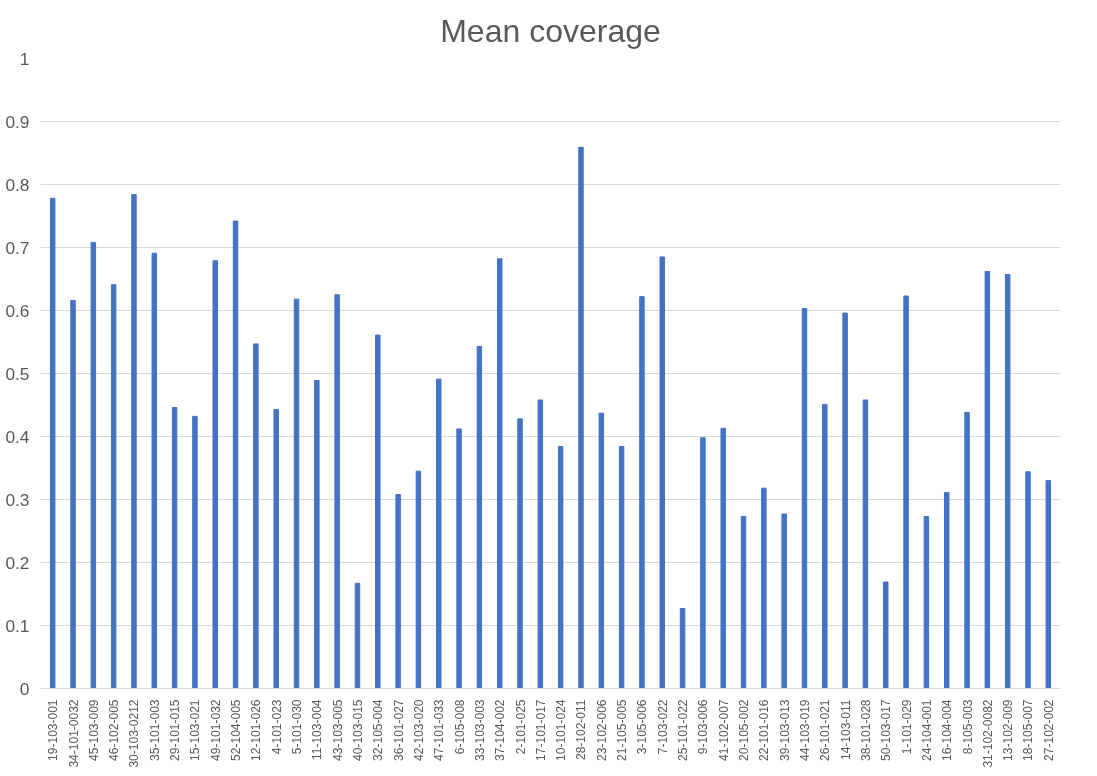 The image size is (1097, 776). What do you see at coordinates (1048, 730) in the screenshot?
I see `x-tick-label: 27-102-002` at bounding box center [1048, 730].